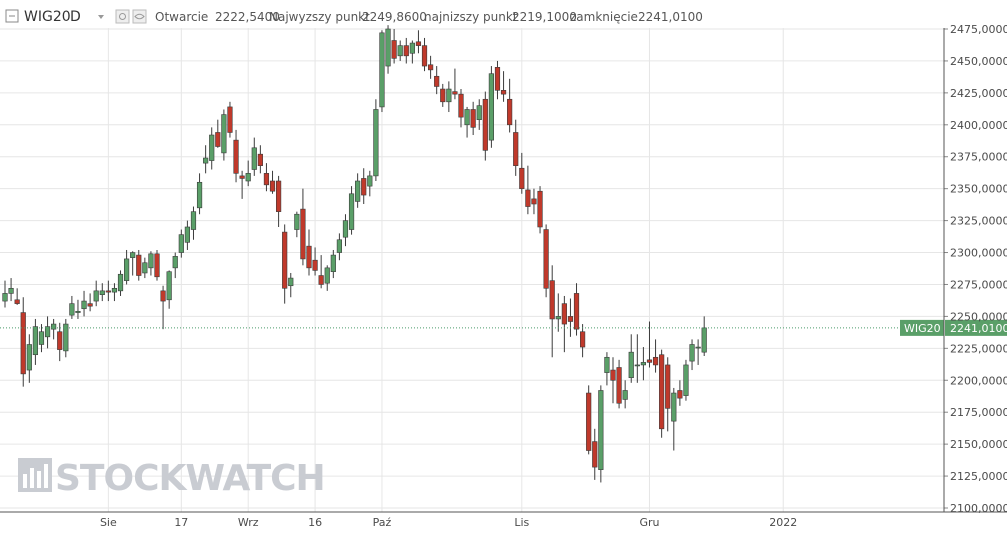  What do you see at coordinates (139, 16) in the screenshot?
I see `eye-icon` at bounding box center [139, 16].